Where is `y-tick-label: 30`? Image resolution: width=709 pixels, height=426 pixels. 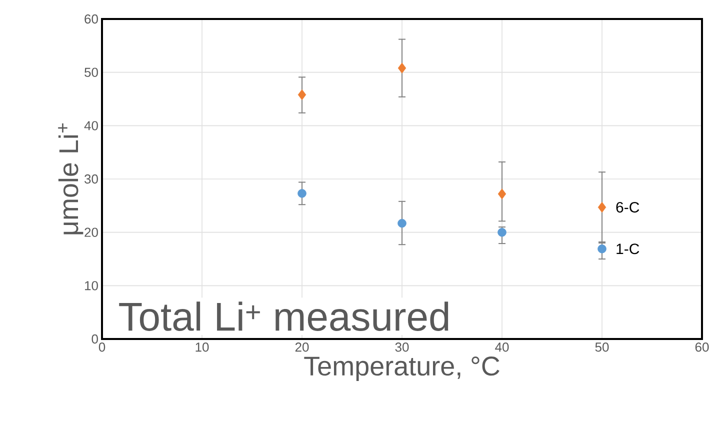
y-tick-label: 30 is located at coordinates (91, 179).